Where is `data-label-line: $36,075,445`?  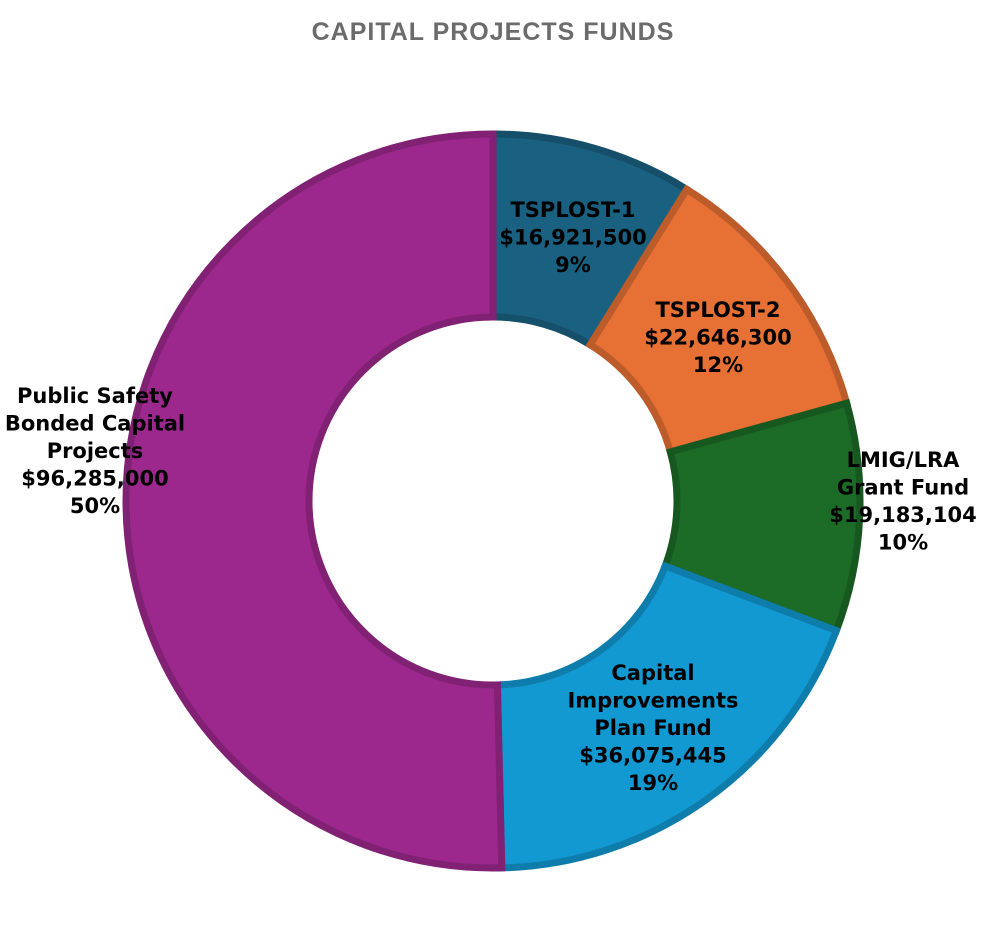 data-label-line: $36,075,445 is located at coordinates (652, 756).